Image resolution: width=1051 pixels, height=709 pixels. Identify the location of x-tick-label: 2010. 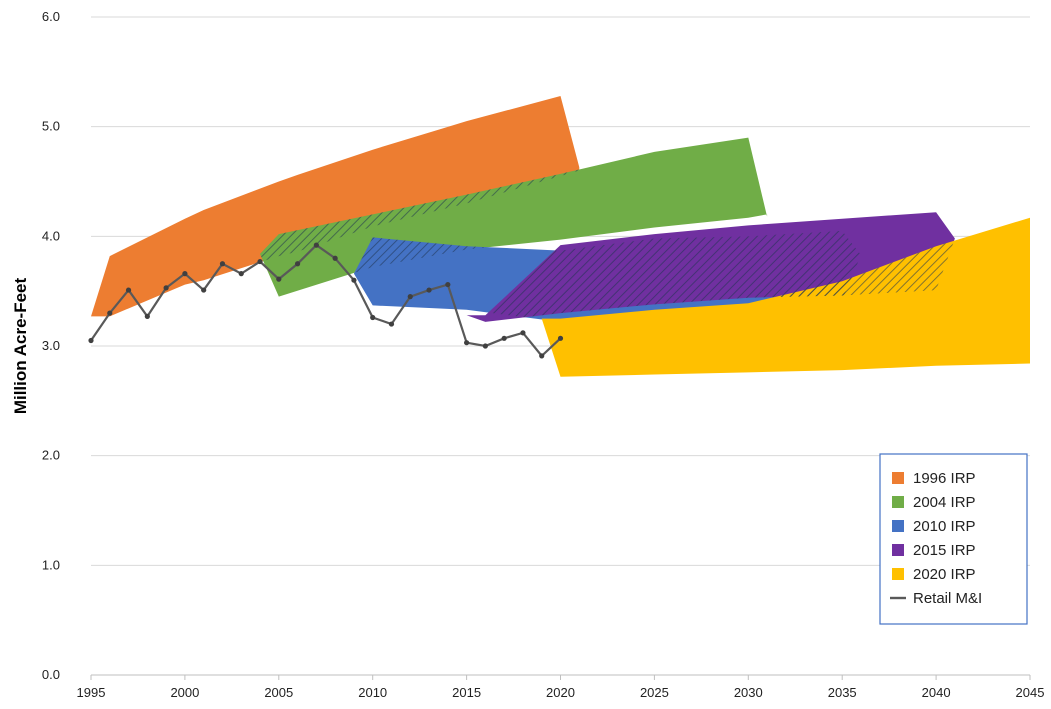
(372, 692).